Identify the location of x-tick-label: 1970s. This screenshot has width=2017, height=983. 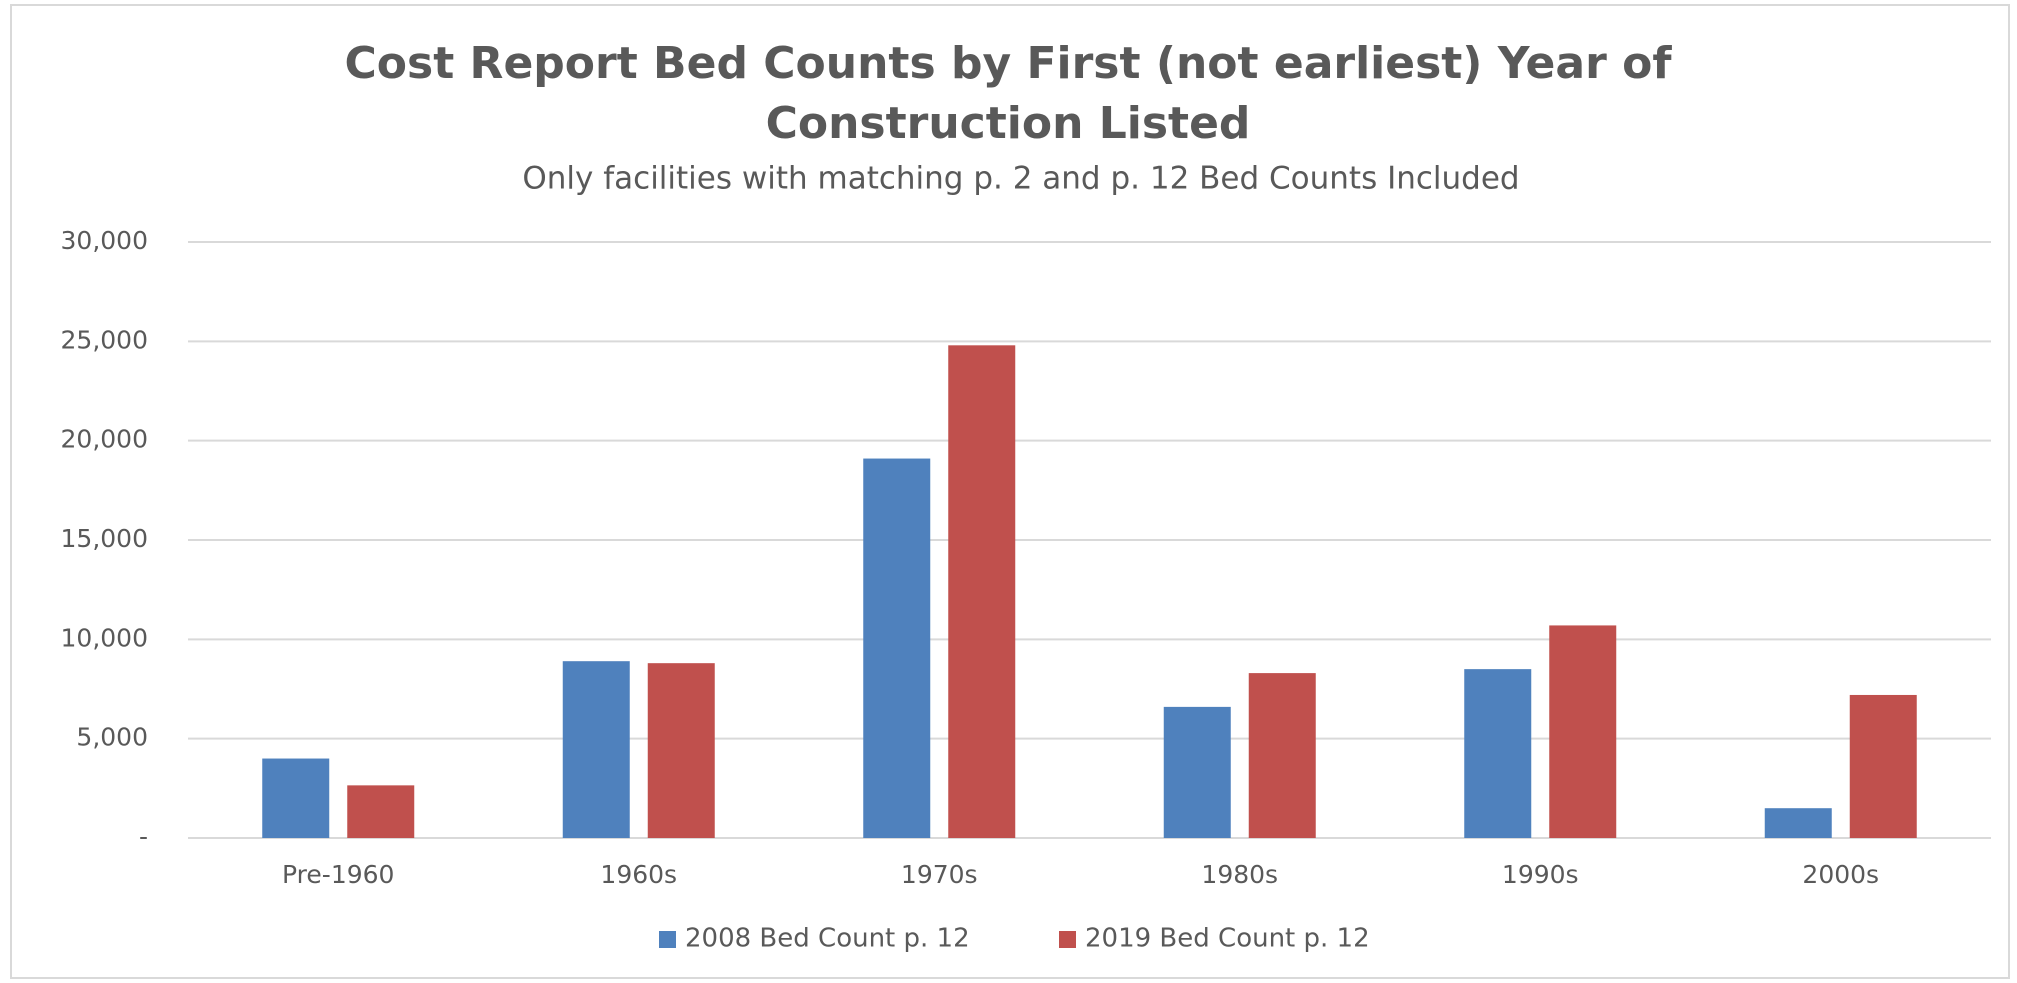
(939, 874).